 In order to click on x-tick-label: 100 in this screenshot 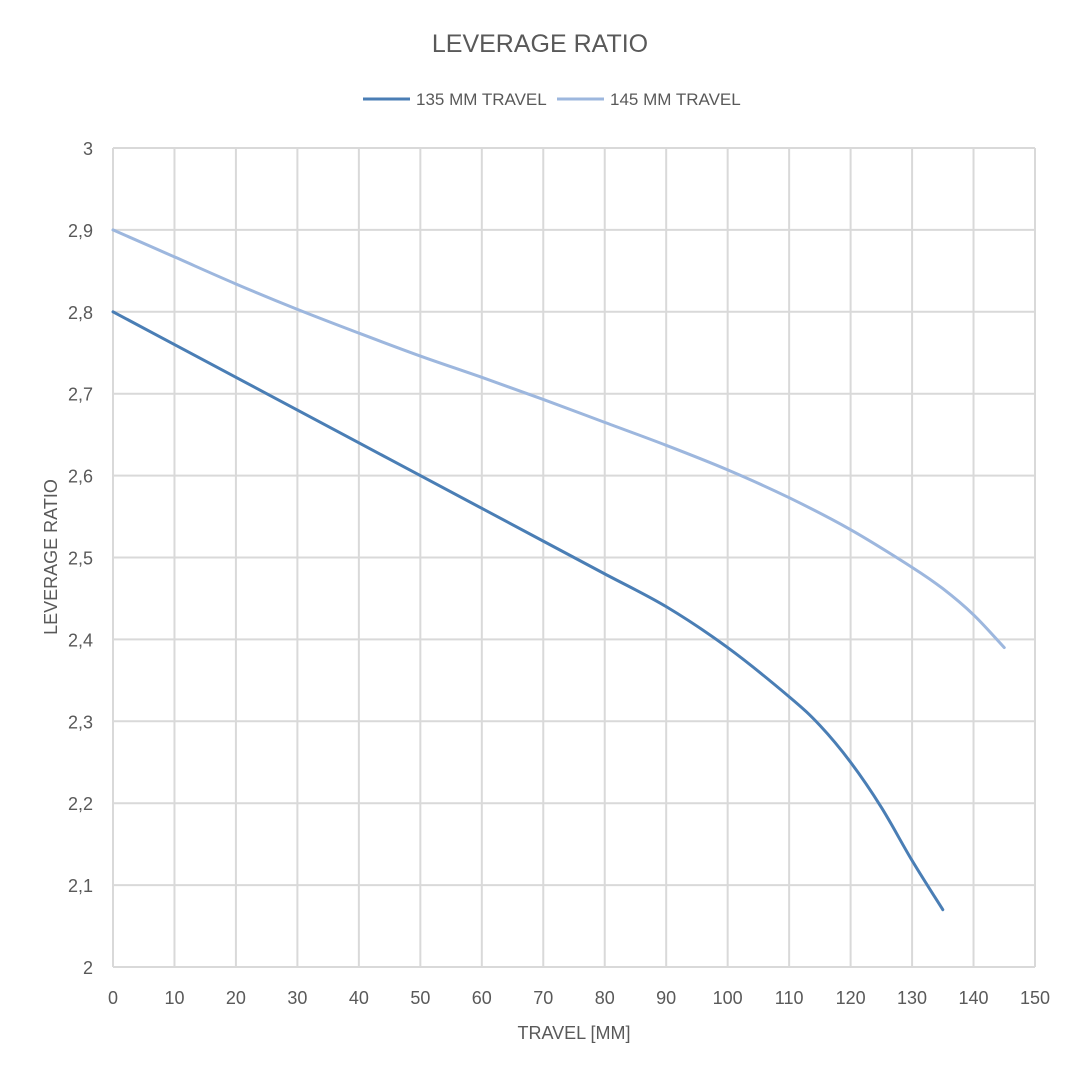, I will do `click(728, 998)`.